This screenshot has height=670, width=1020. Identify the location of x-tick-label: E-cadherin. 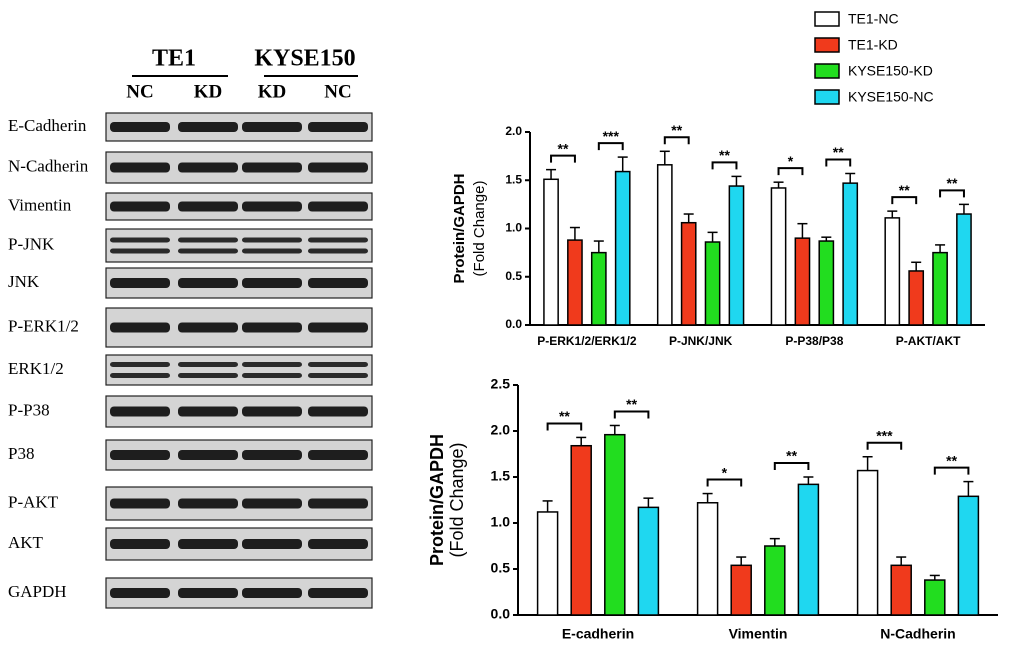
(598, 634).